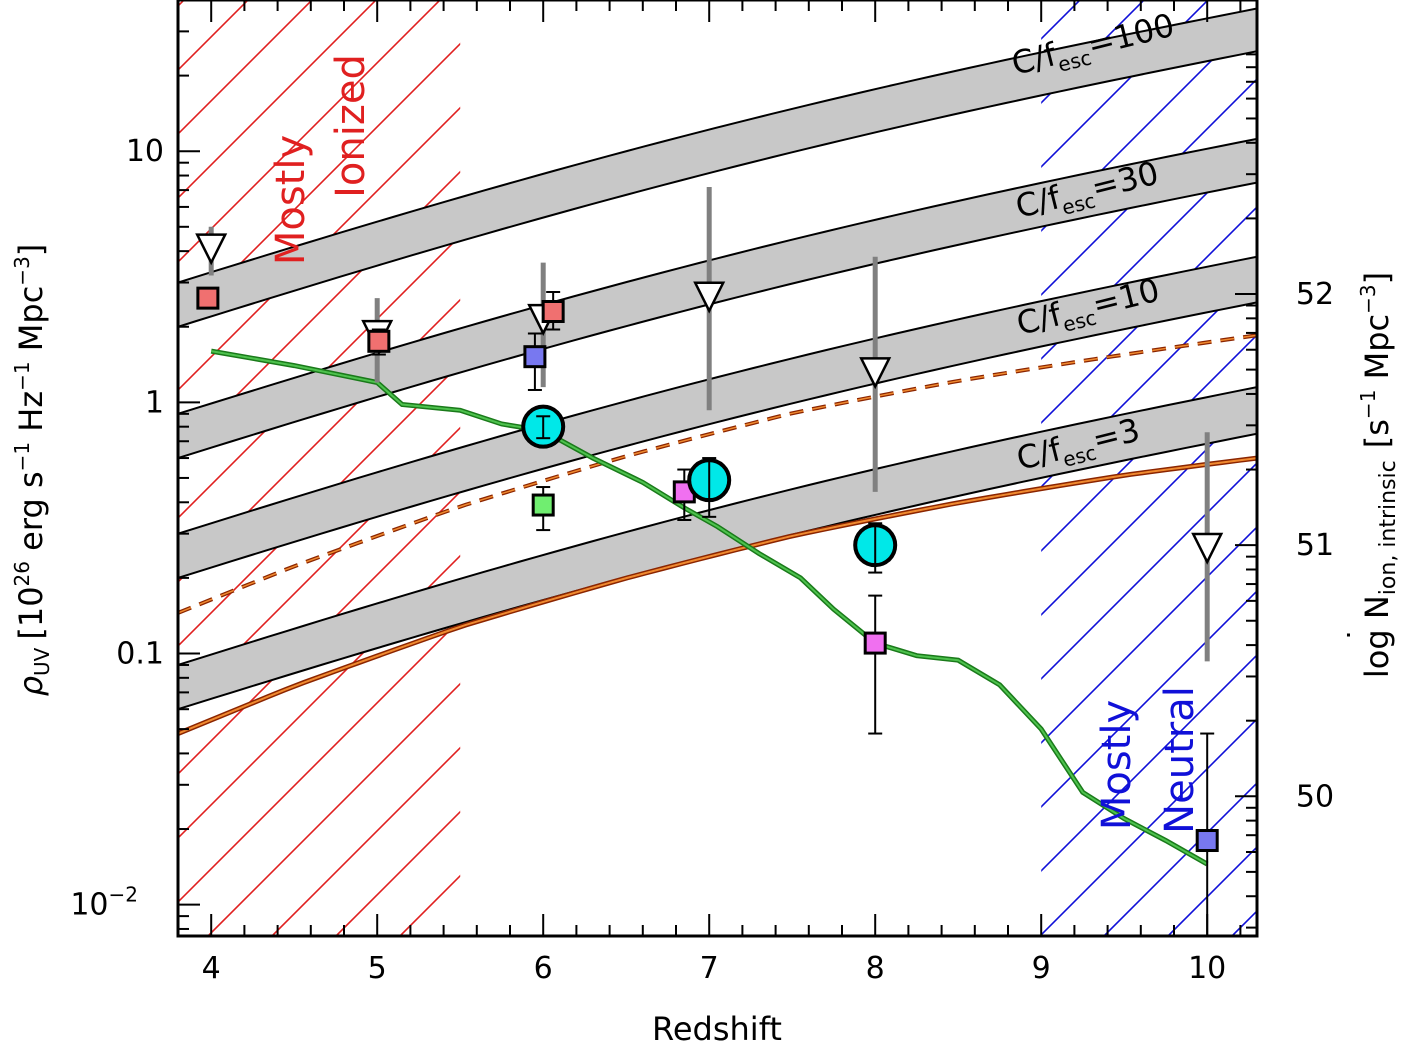 The width and height of the screenshot is (1403, 1050). Describe the element at coordinates (1117, 765) in the screenshot. I see `neutral-label-1: Mostly` at that location.